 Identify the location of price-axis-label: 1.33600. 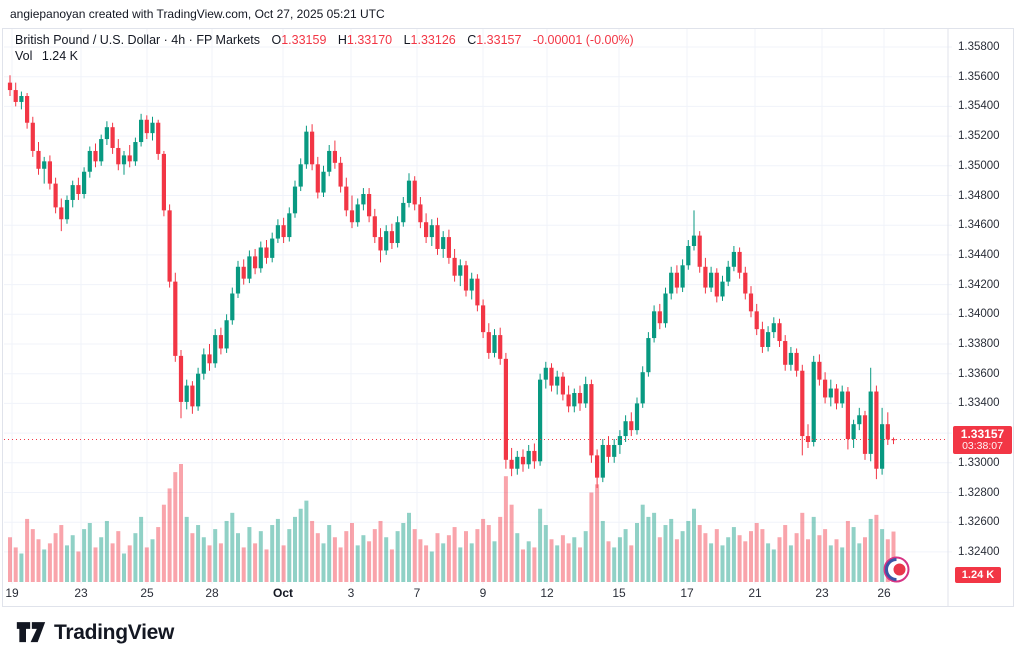
(979, 373).